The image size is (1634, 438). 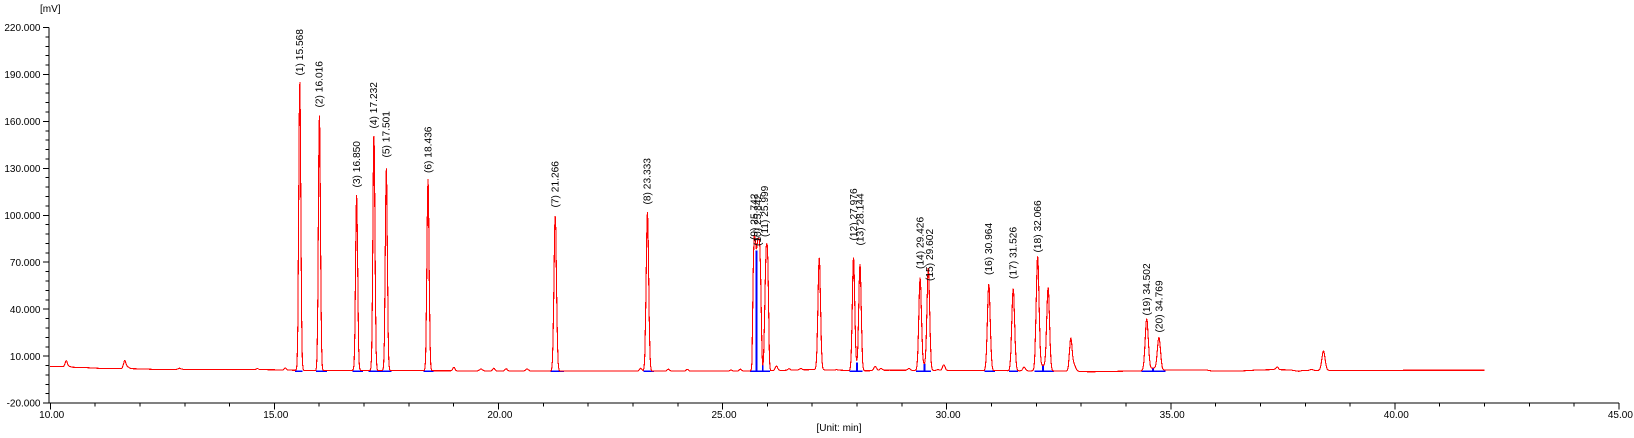 I want to click on svg-text: (8) 23.333, so click(x=648, y=181).